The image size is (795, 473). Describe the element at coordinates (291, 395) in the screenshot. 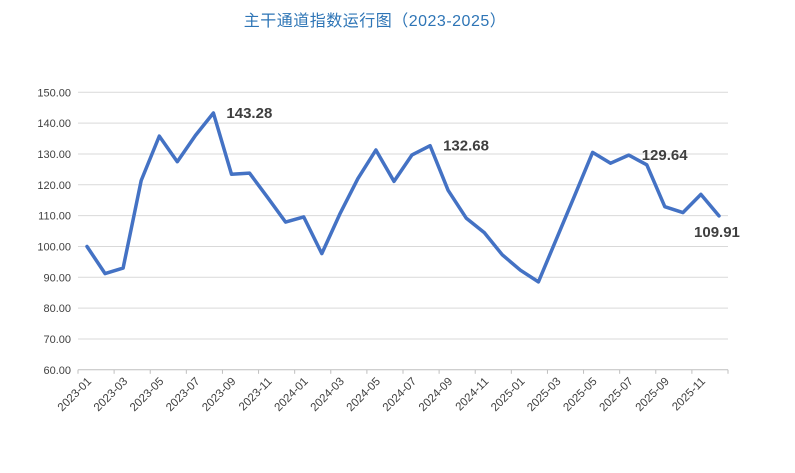

I see `x-axis-label: 2024-01` at that location.